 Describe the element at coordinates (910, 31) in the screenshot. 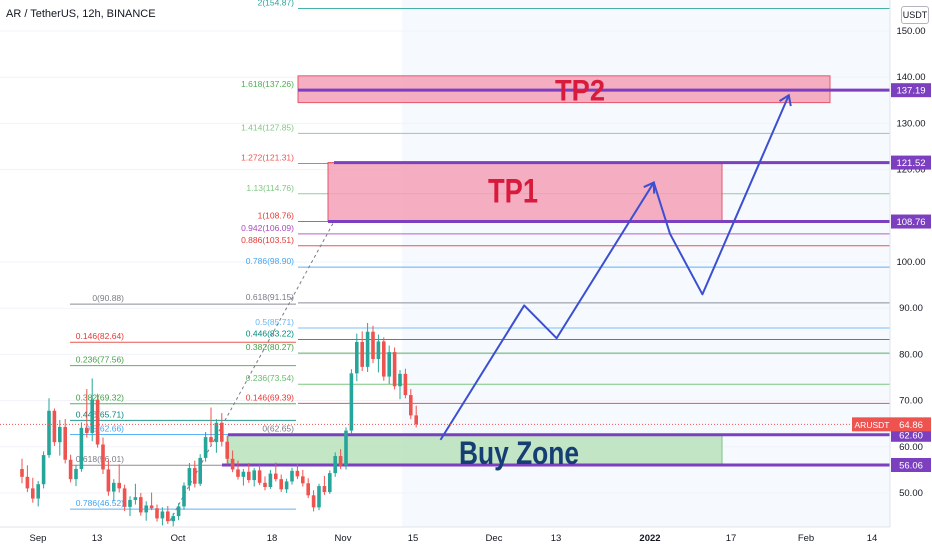

I see `price-tick-label: 150.00` at that location.